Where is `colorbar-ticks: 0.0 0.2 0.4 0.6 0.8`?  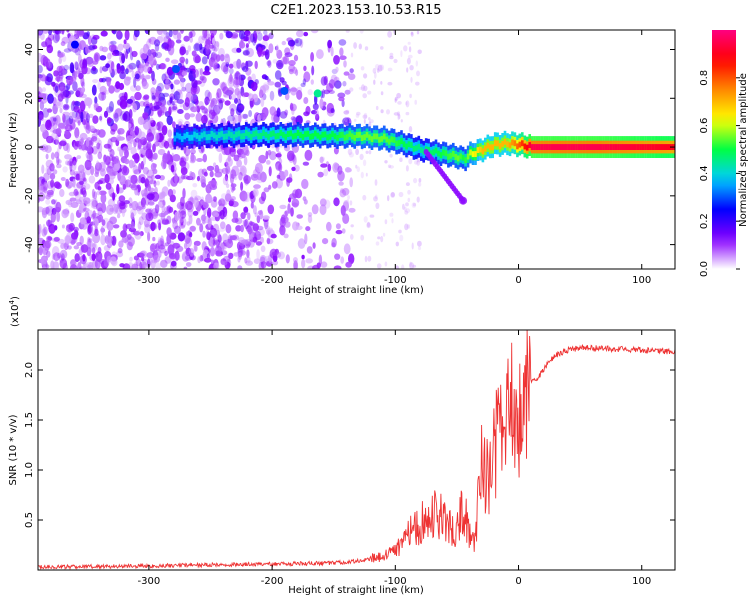 colorbar-ticks: 0.0 0.2 0.4 0.6 0.8 is located at coordinates (719, 173).